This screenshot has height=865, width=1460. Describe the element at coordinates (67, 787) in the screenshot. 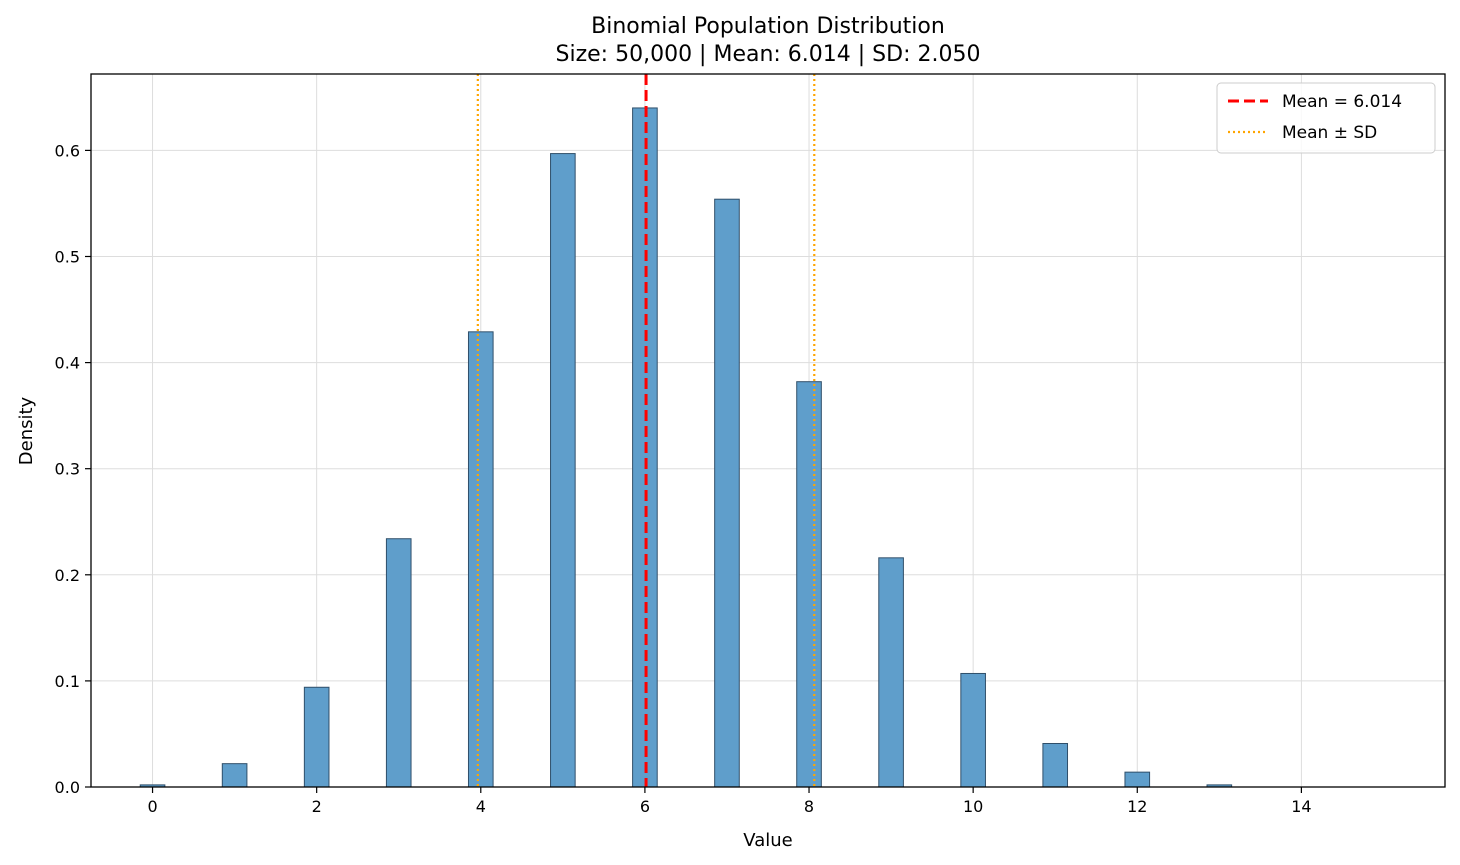

I see `y-tick-label: 0.0` at that location.